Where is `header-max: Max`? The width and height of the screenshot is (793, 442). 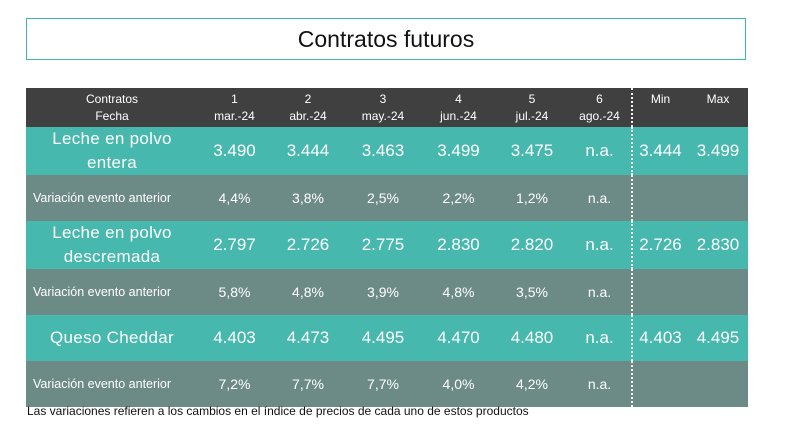
header-max: Max is located at coordinates (718, 99).